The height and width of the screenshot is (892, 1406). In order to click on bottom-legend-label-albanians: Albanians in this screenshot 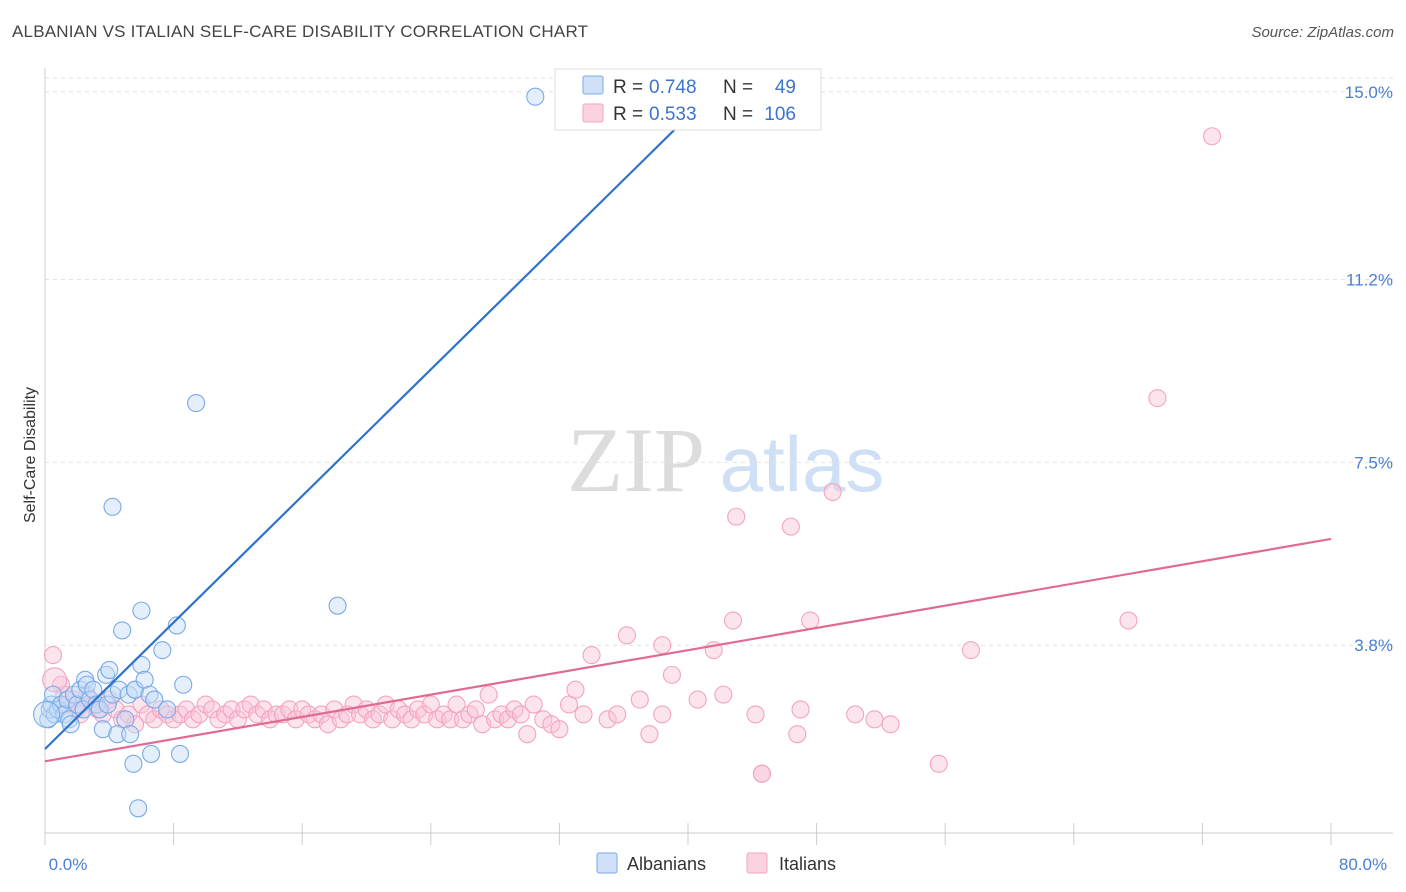, I will do `click(666, 864)`.